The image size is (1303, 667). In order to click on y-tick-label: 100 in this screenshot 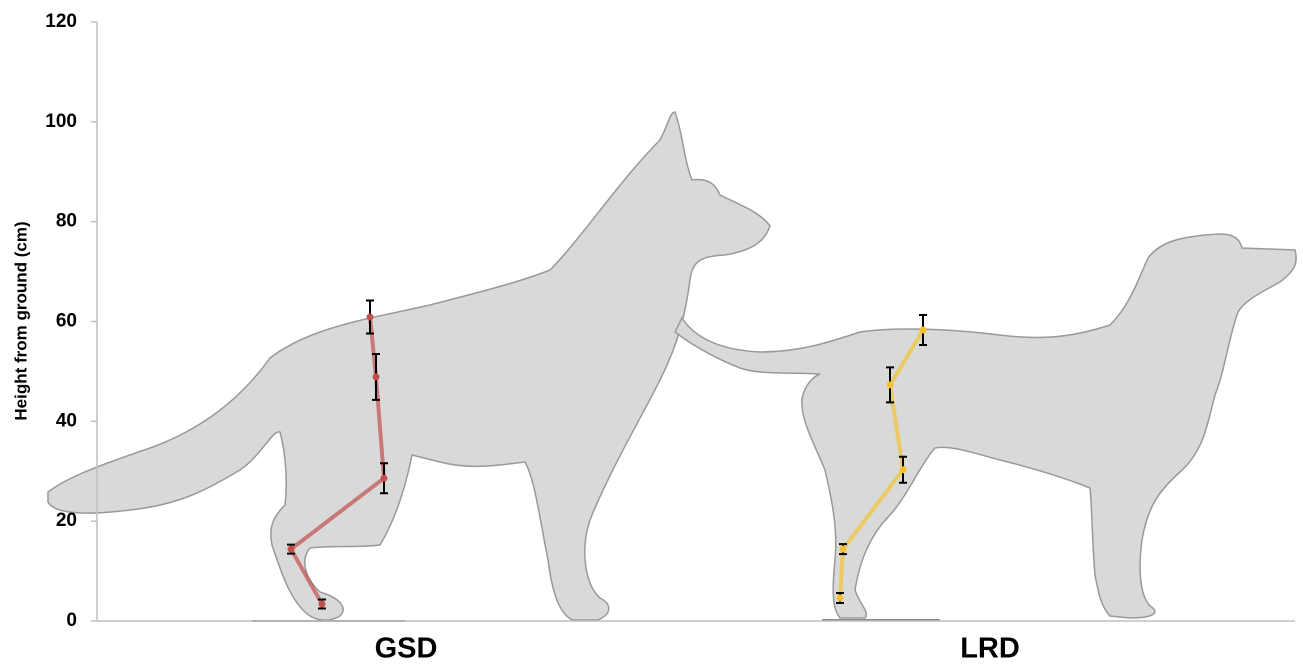, I will do `click(61, 121)`.